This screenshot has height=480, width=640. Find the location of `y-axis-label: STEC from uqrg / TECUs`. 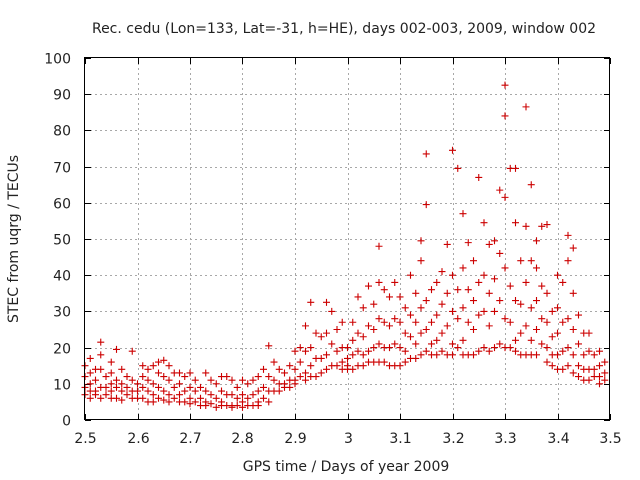

y-axis-label: STEC from uqrg / TECUs is located at coordinates (14, 239).